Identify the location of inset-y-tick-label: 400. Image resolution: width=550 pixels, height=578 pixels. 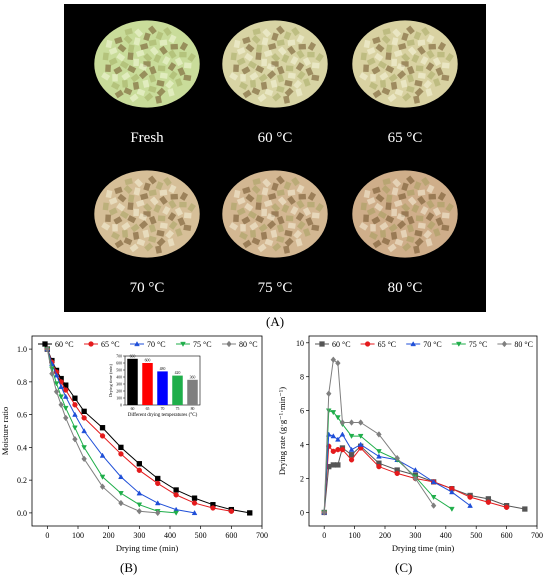
(119, 378).